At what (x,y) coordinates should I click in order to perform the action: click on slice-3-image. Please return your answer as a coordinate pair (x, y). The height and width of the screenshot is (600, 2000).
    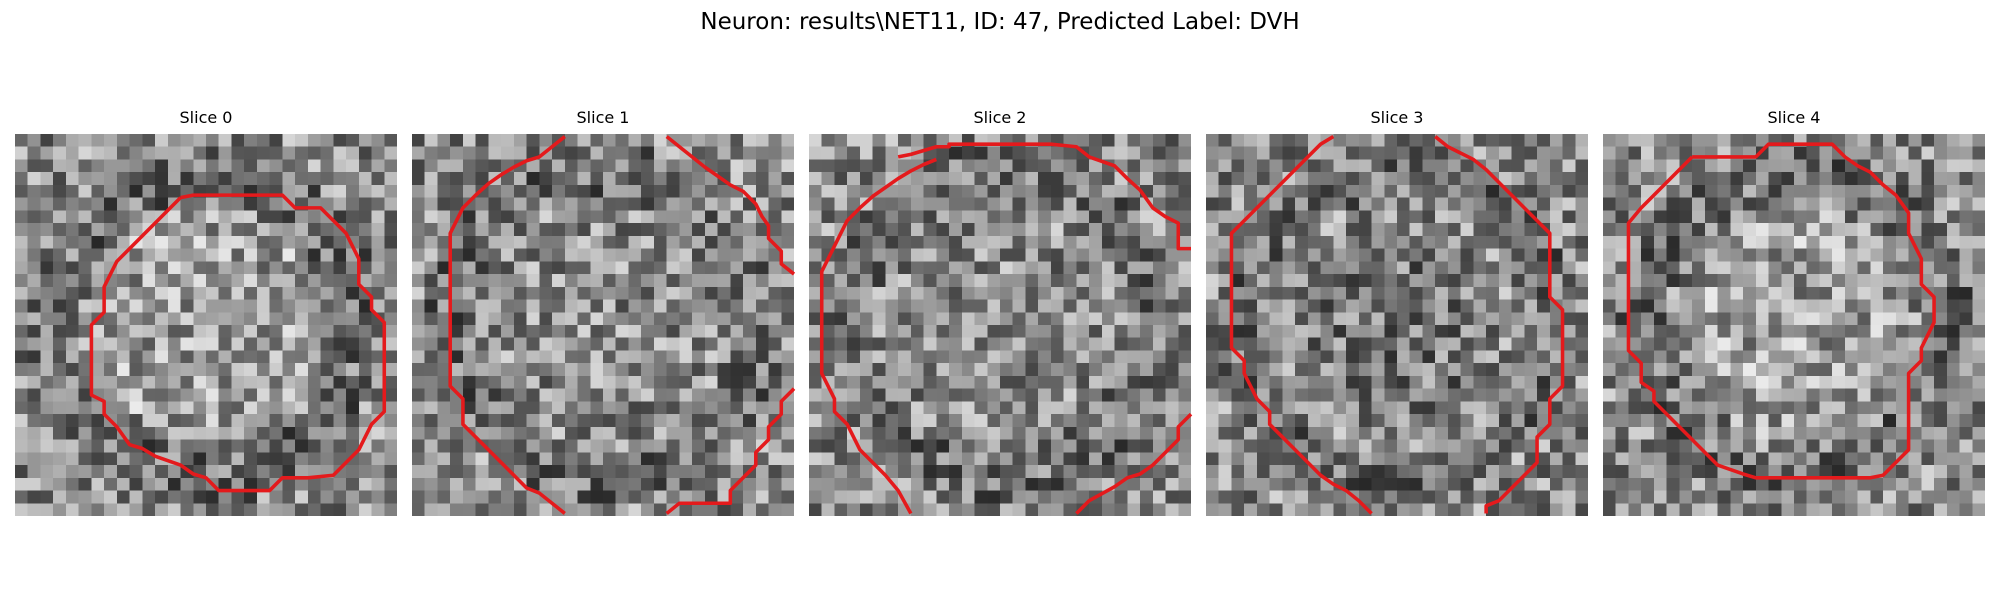
    Looking at the image, I should click on (1397, 325).